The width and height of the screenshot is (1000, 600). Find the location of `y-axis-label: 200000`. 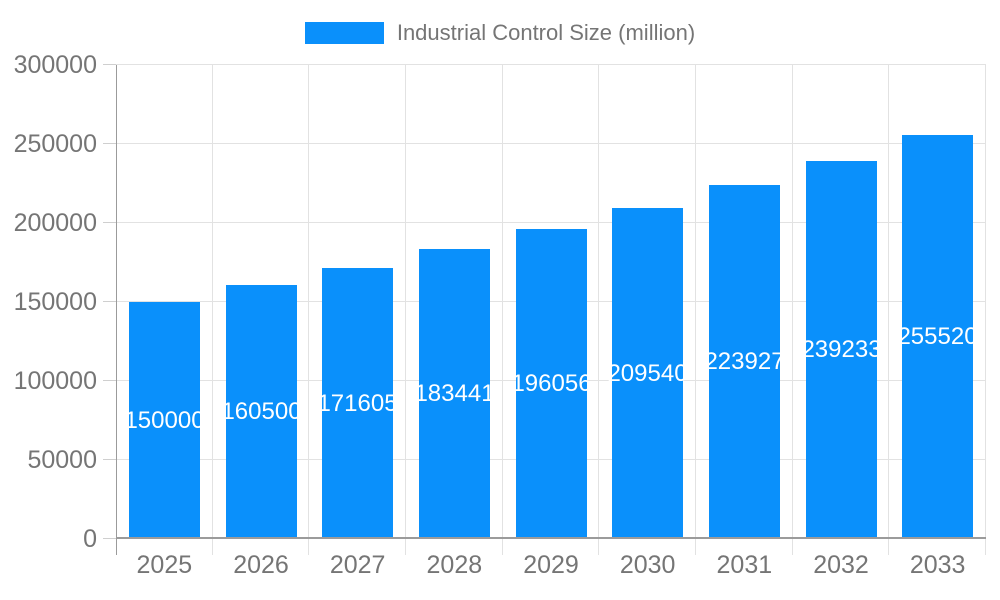

y-axis-label: 200000 is located at coordinates (55, 223).